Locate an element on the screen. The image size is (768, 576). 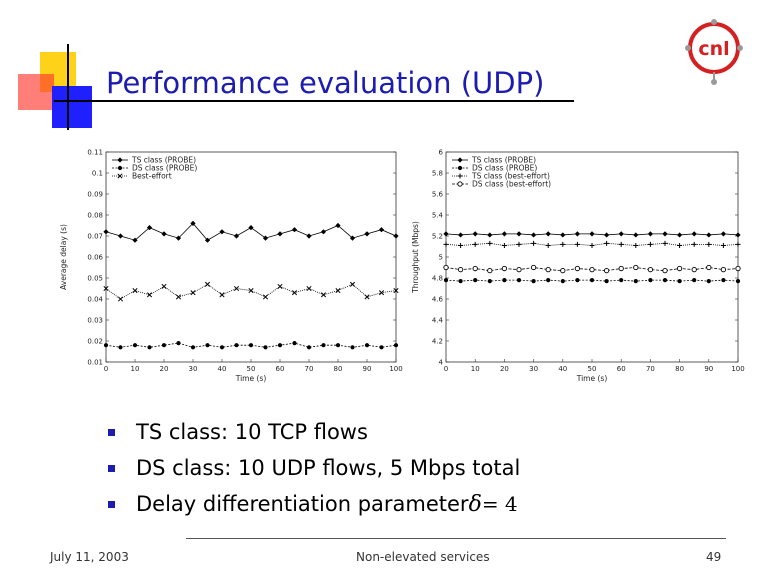
page-number: 49 is located at coordinates (714, 557).